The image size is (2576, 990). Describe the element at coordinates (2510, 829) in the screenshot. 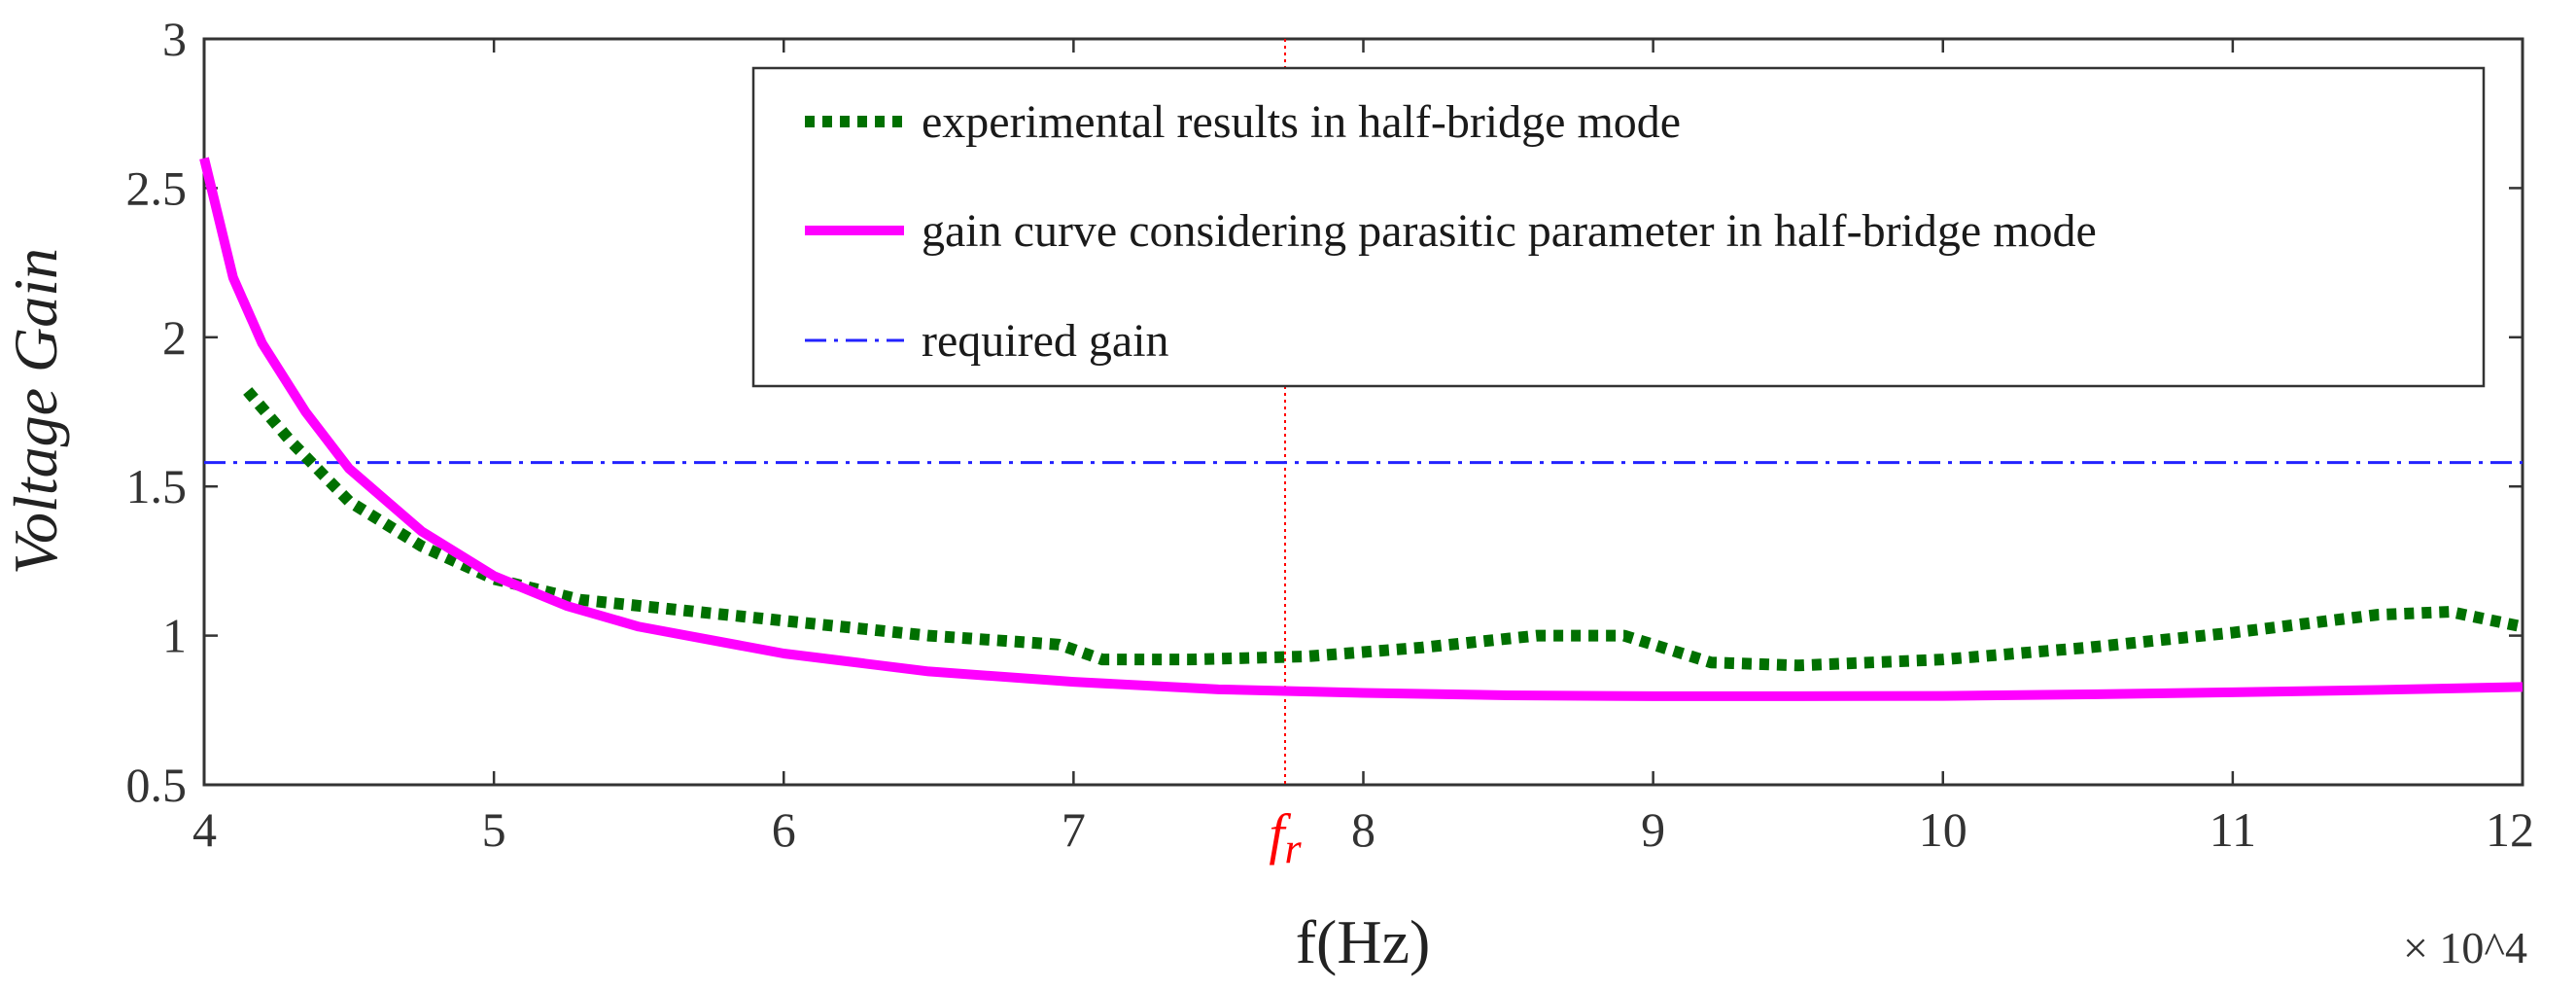

I see `x-tick-label: 12` at that location.